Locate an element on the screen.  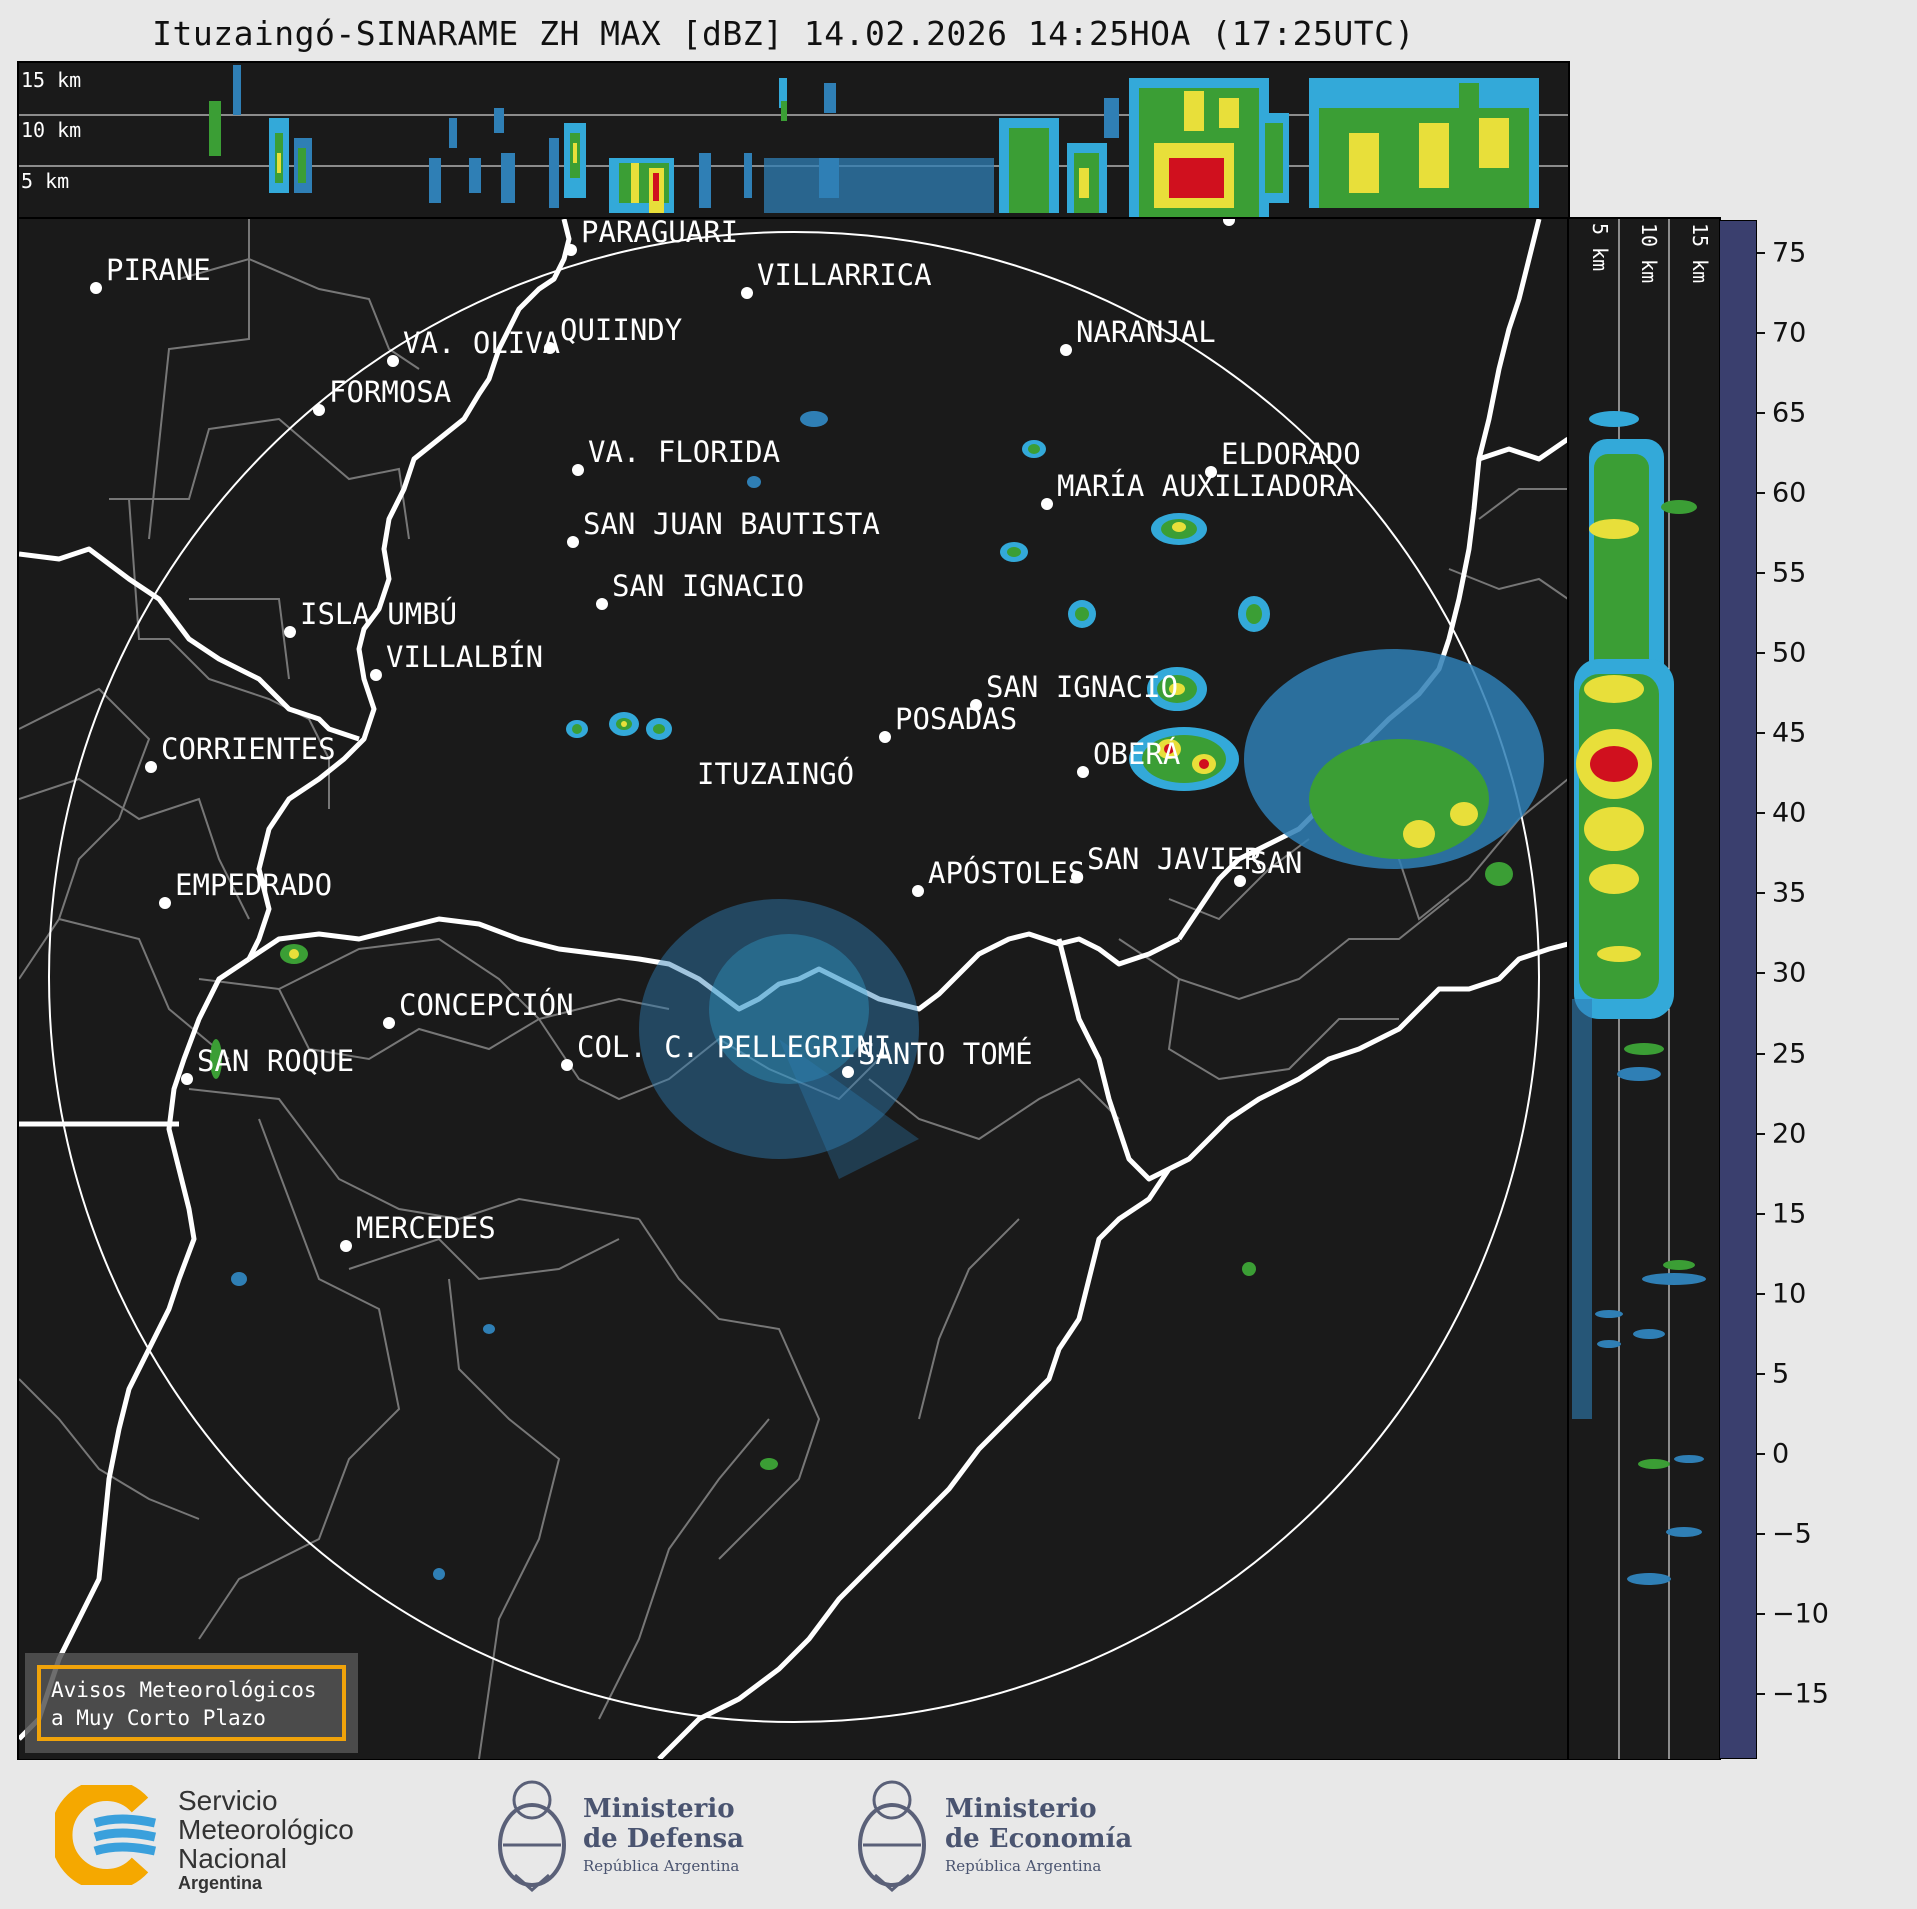
city-label: ELDORADO is located at coordinates (1291, 454).